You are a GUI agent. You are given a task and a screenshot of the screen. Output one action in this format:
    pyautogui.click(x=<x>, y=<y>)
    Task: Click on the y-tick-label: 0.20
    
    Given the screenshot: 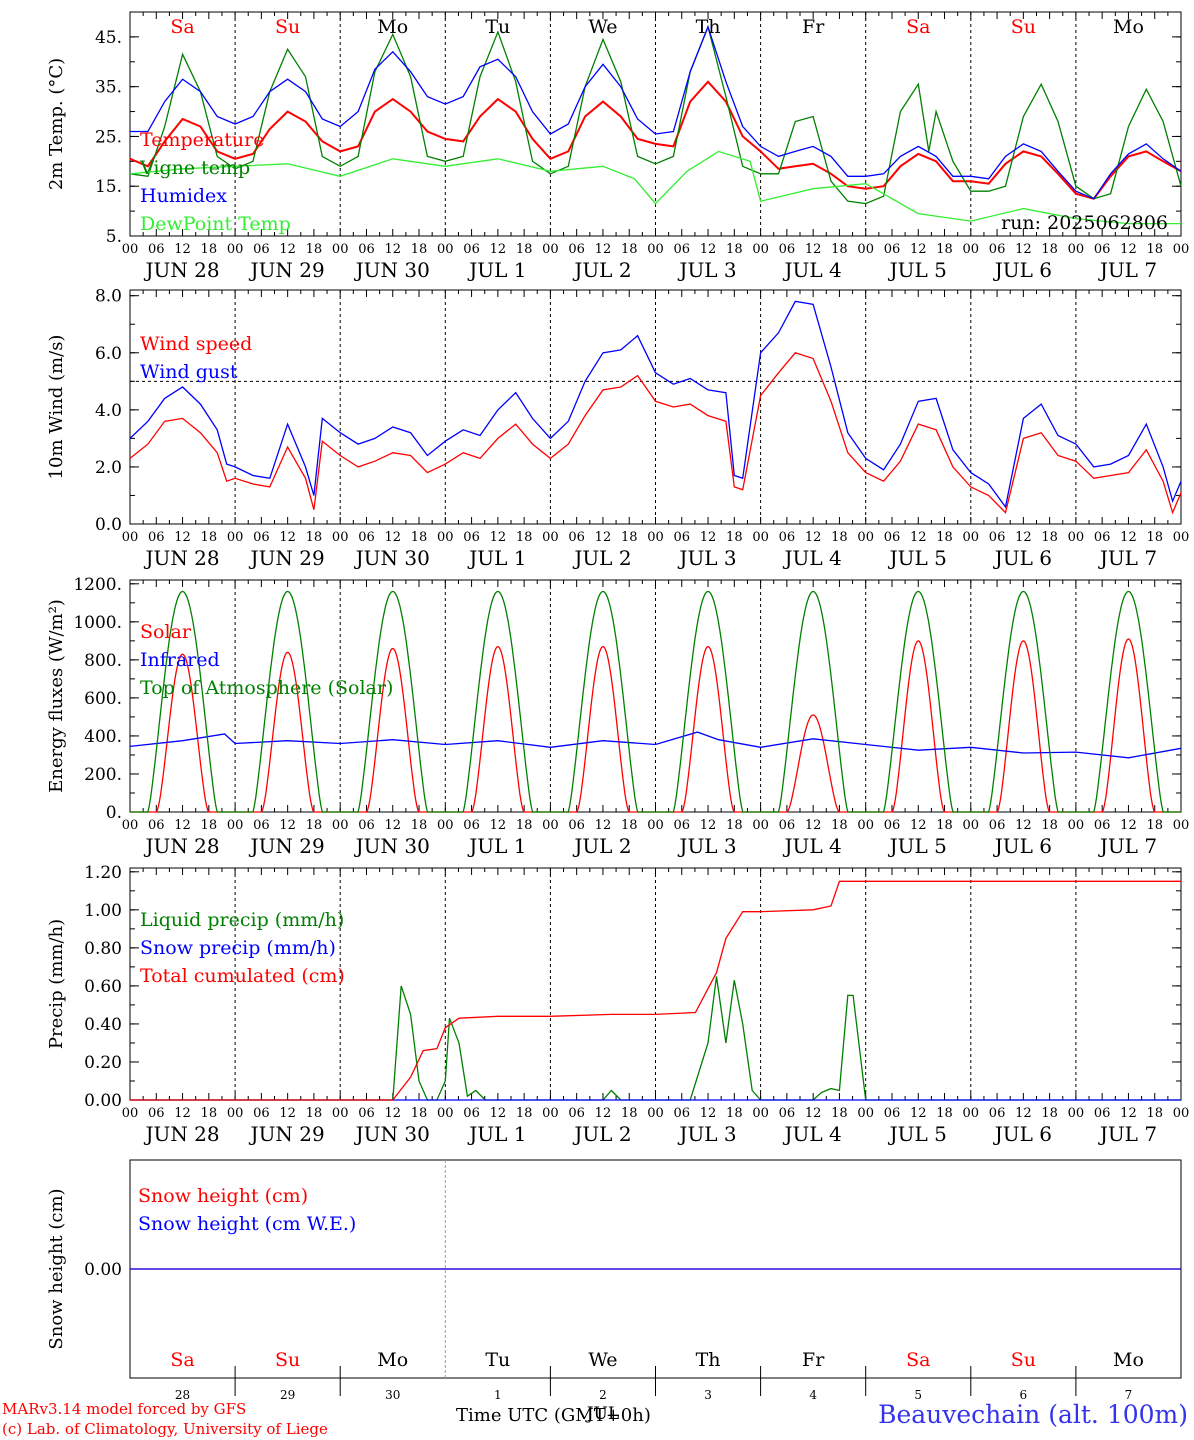 What is the action you would take?
    pyautogui.click(x=103, y=1063)
    